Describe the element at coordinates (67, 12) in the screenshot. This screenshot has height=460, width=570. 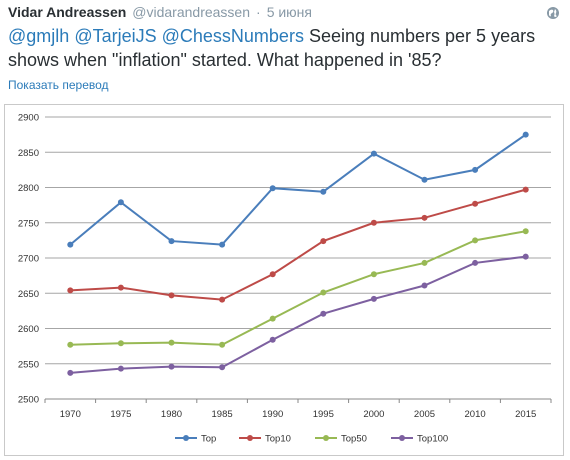
I see `author-name: Vidar Andreassen` at that location.